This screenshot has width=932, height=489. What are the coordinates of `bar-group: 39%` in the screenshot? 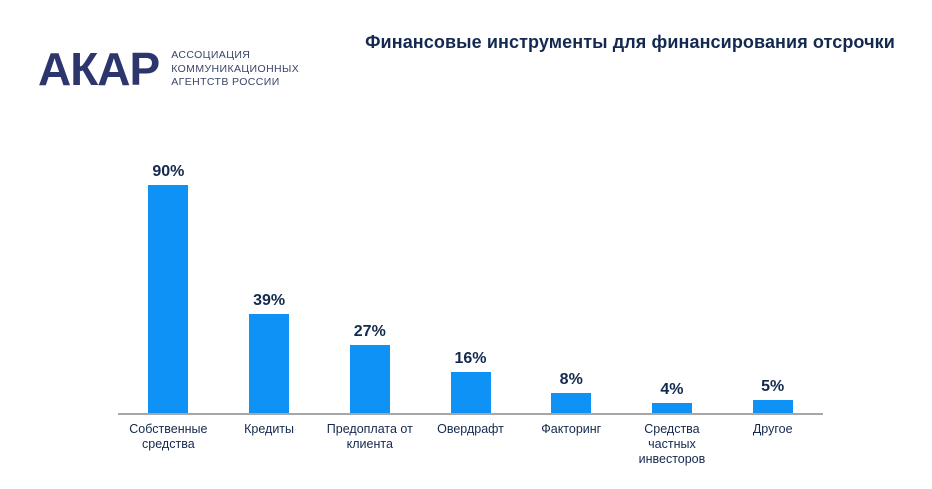 It's located at (269, 352).